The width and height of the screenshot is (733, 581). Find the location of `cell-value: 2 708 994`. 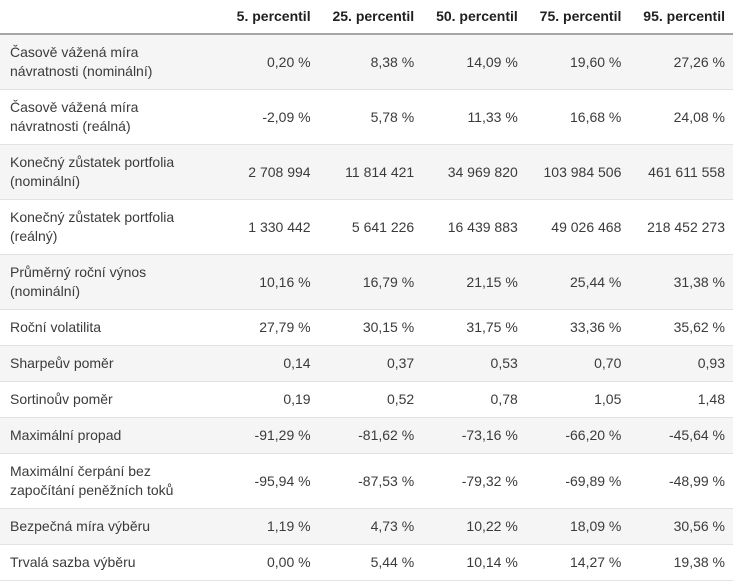

cell-value: 2 708 994 is located at coordinates (267, 172).